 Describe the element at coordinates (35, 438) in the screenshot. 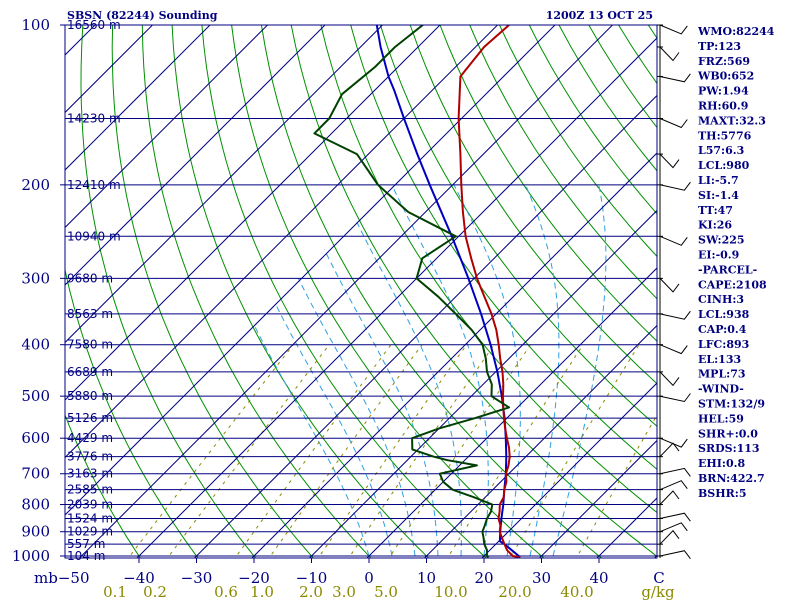

I see `pressure-tick-label: 600` at that location.